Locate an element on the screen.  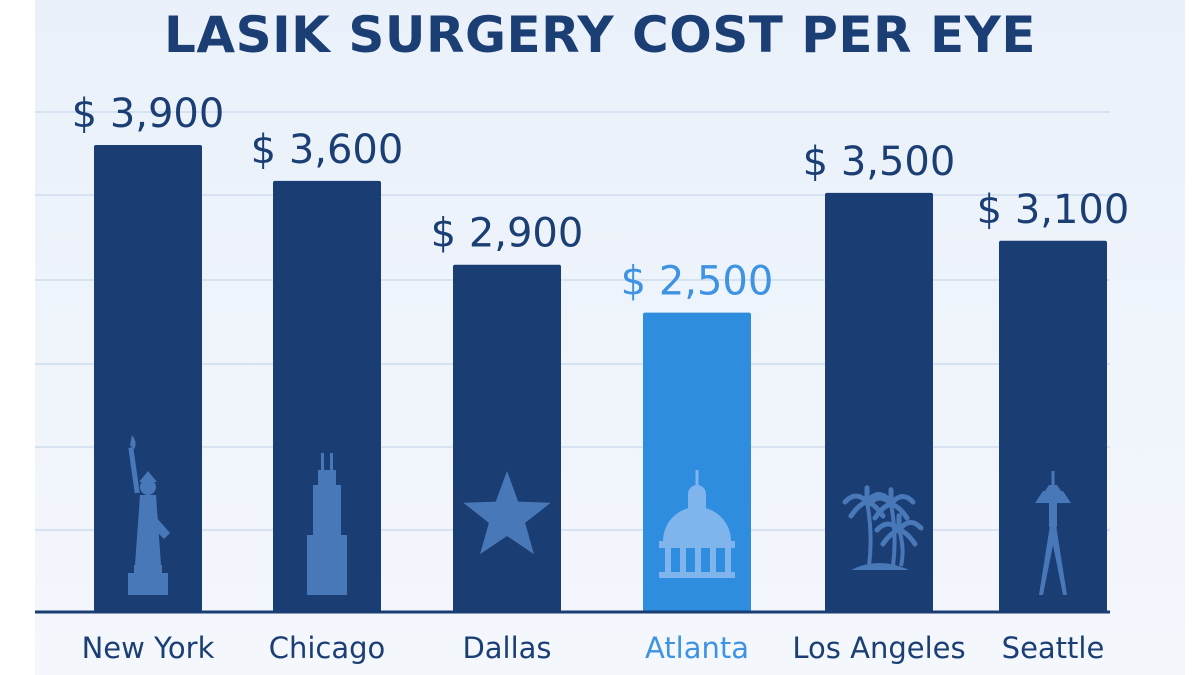
value-label: $ 3,900 is located at coordinates (148, 114).